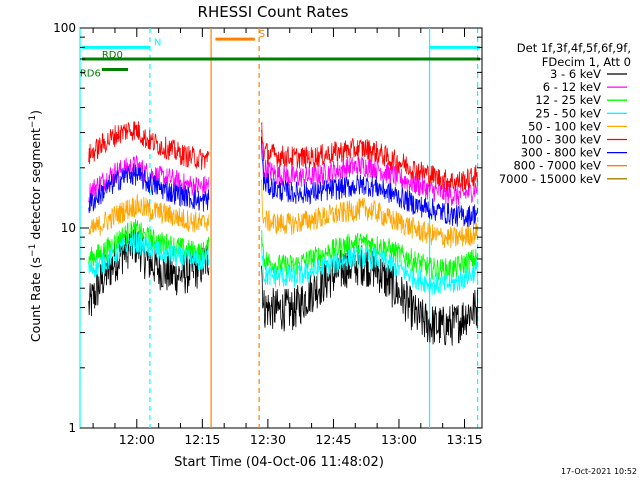 The height and width of the screenshot is (480, 640). I want to click on y-axis-label: Count Rate (s−1 detector segment−1), so click(35, 226).